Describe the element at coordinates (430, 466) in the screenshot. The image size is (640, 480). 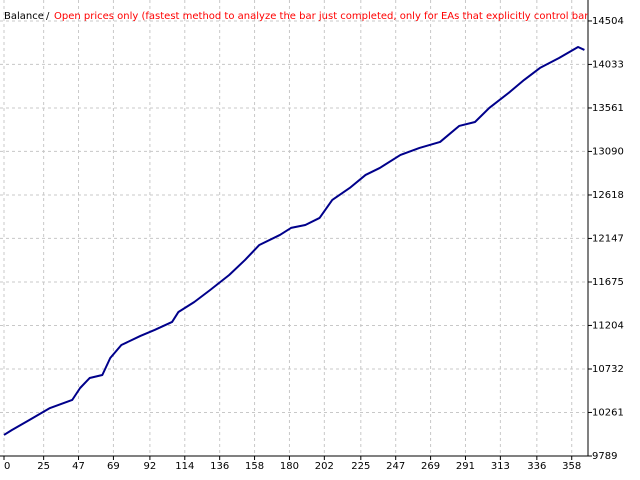
I see `x-tick-label: 269` at that location.